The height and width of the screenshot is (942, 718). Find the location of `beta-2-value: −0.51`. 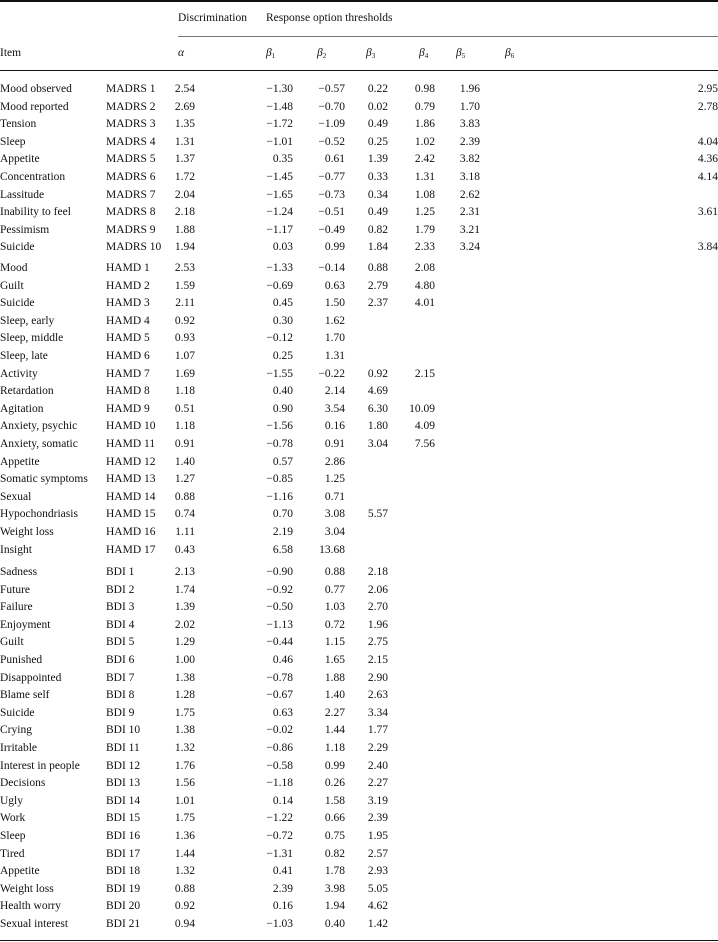

beta-2-value: −0.51 is located at coordinates (331, 212).